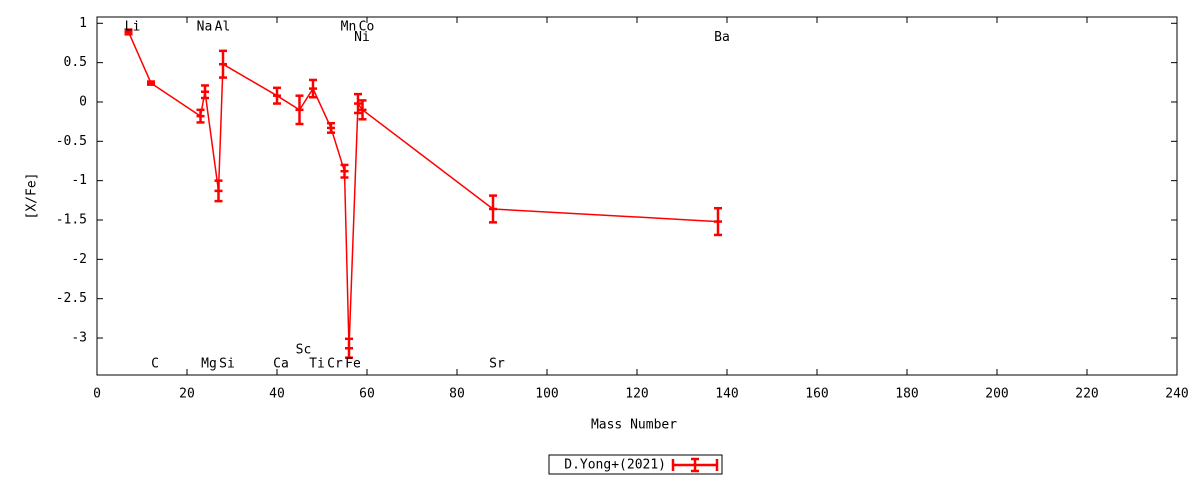 This screenshot has width=1200, height=480. Describe the element at coordinates (205, 27) in the screenshot. I see `annotation: Na` at that location.